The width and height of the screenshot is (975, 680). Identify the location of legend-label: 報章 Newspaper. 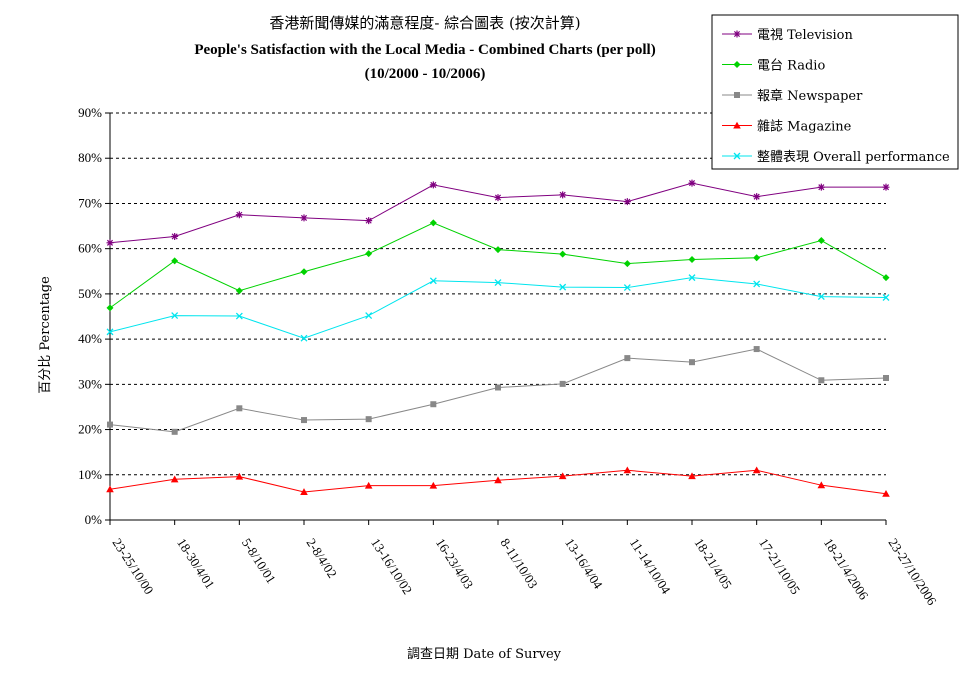
(810, 96).